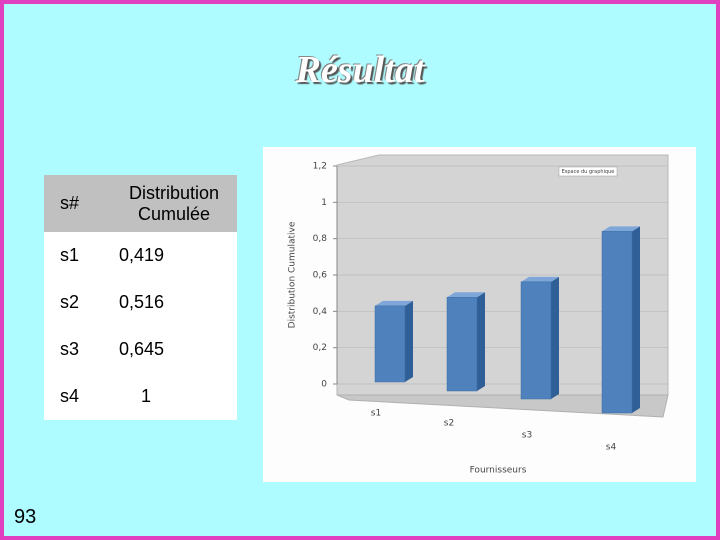 The image size is (720, 540). Describe the element at coordinates (77, 203) in the screenshot. I see `header-cell: s#` at that location.